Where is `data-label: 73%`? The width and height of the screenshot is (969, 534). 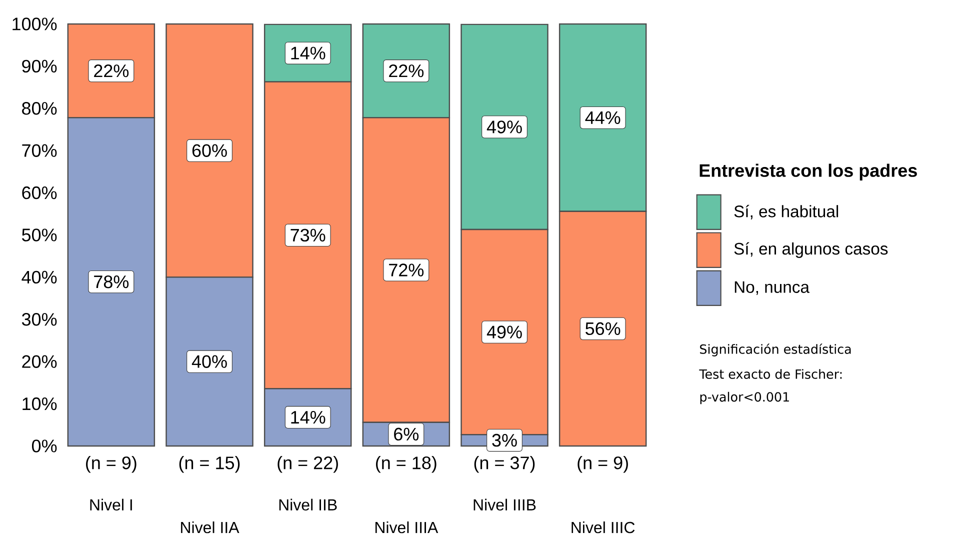 data-label: 73% is located at coordinates (308, 235).